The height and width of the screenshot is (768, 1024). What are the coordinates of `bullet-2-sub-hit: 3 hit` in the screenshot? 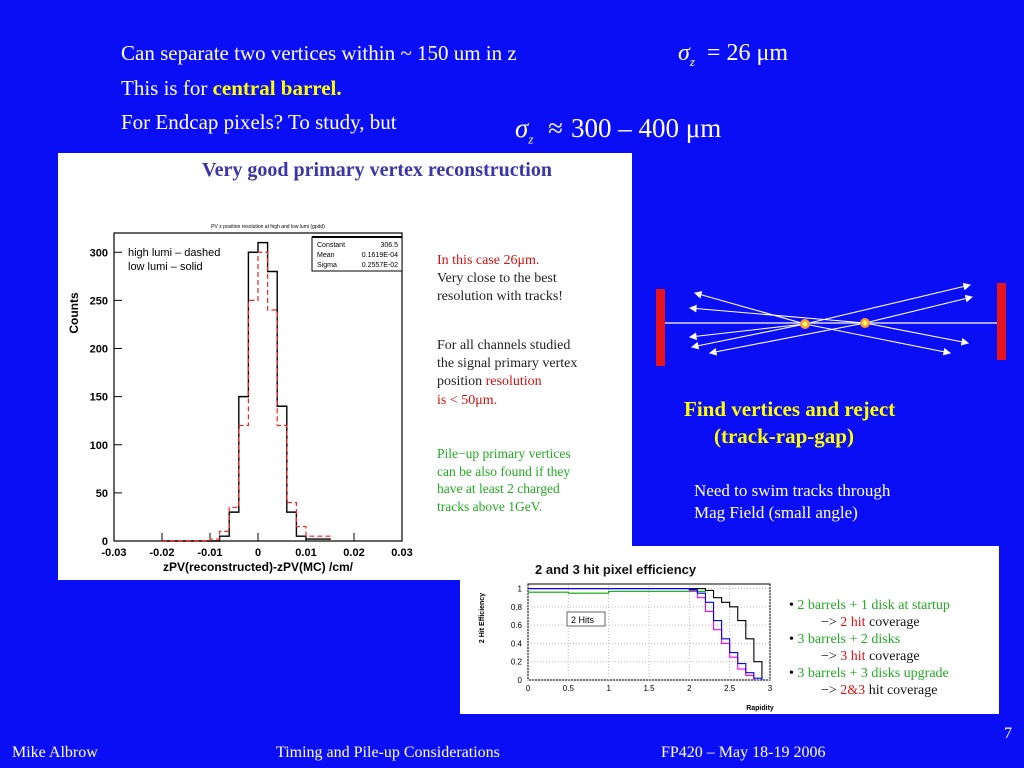 It's located at (853, 656).